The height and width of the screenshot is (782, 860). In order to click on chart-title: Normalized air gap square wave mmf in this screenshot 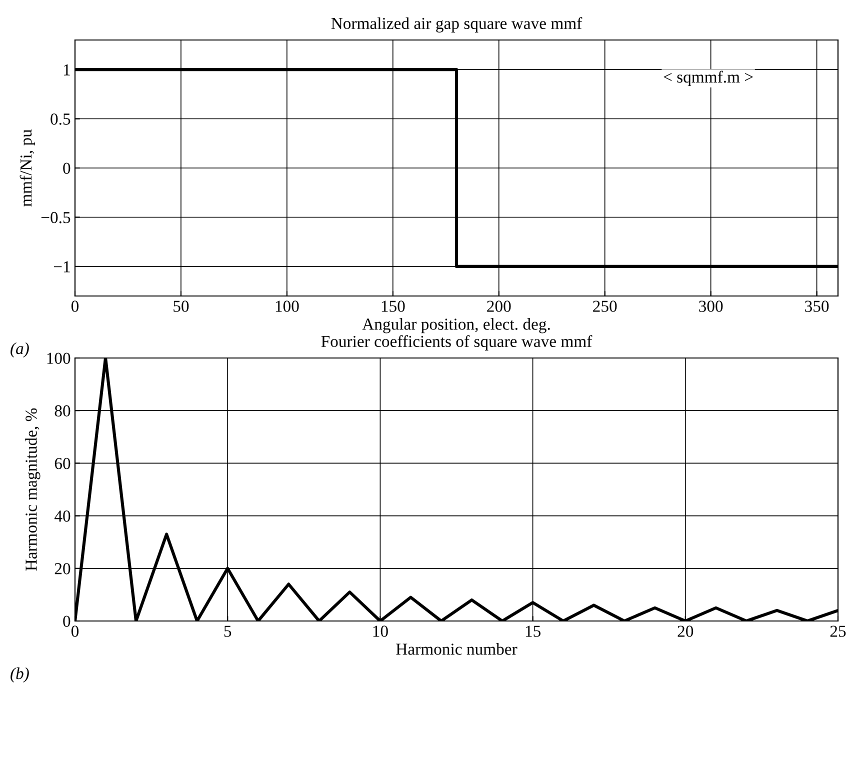, I will do `click(456, 24)`.